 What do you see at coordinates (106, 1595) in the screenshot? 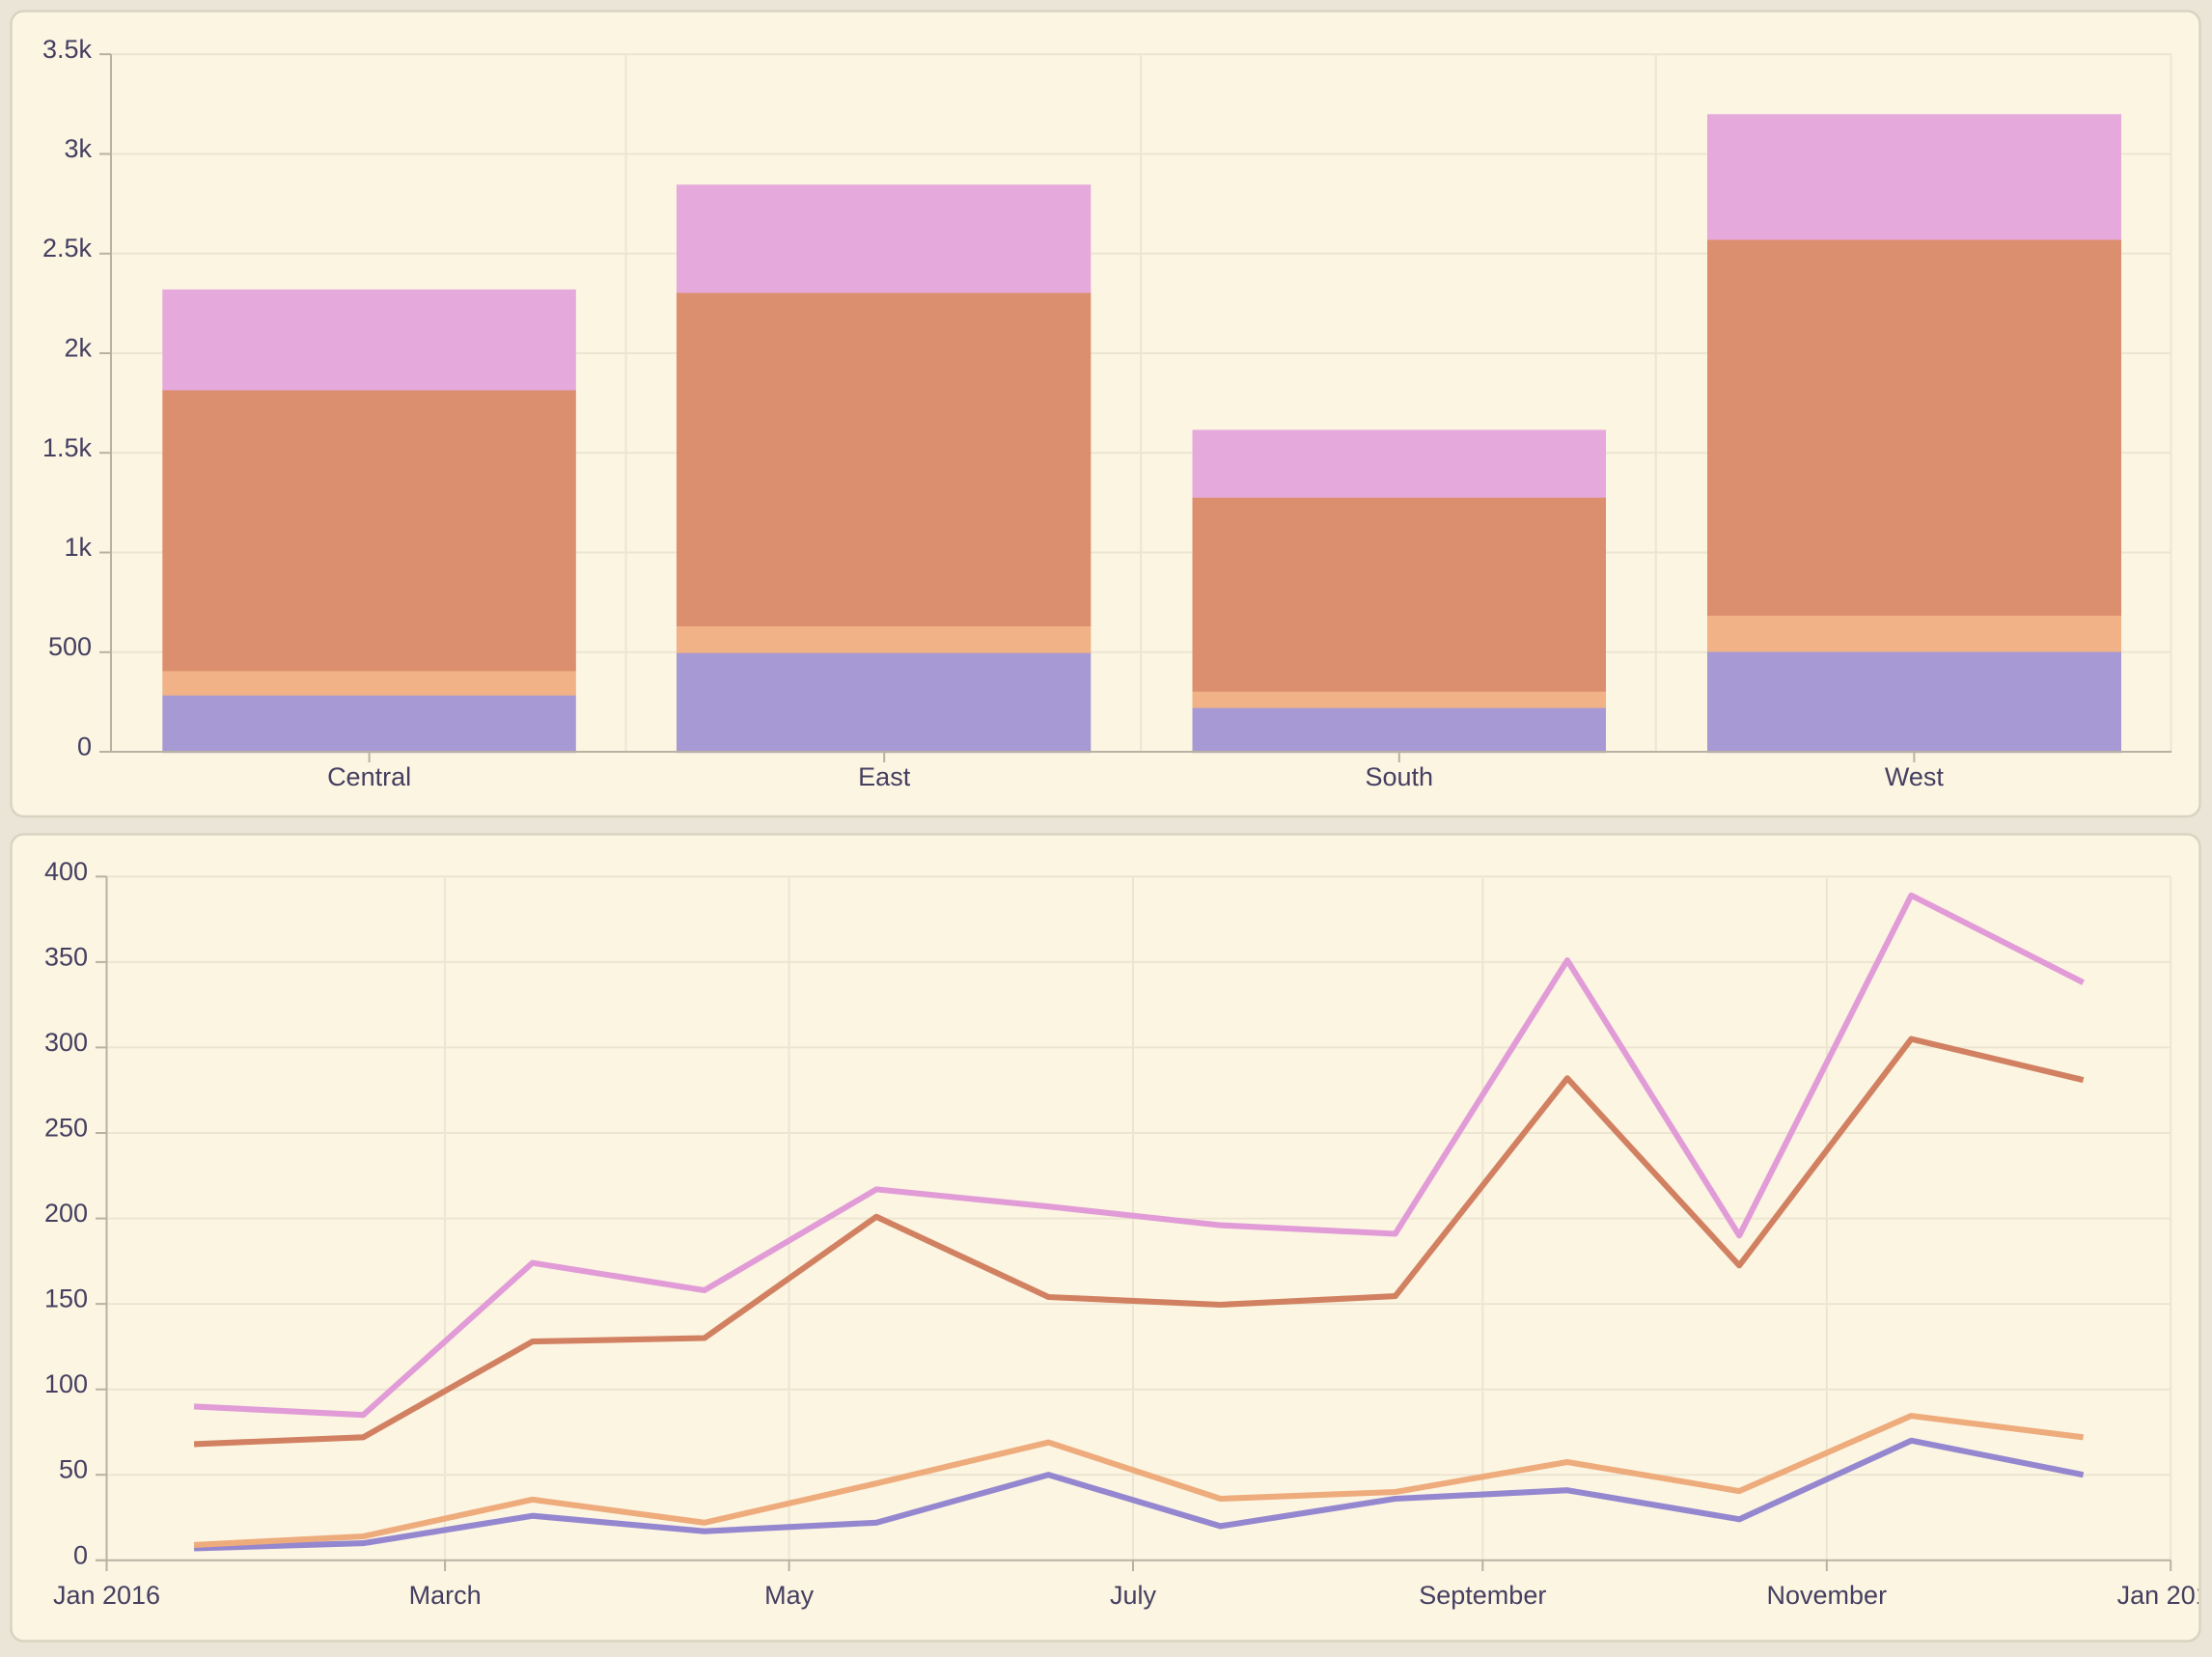
I see `svg-text: Jan 2016` at bounding box center [106, 1595].